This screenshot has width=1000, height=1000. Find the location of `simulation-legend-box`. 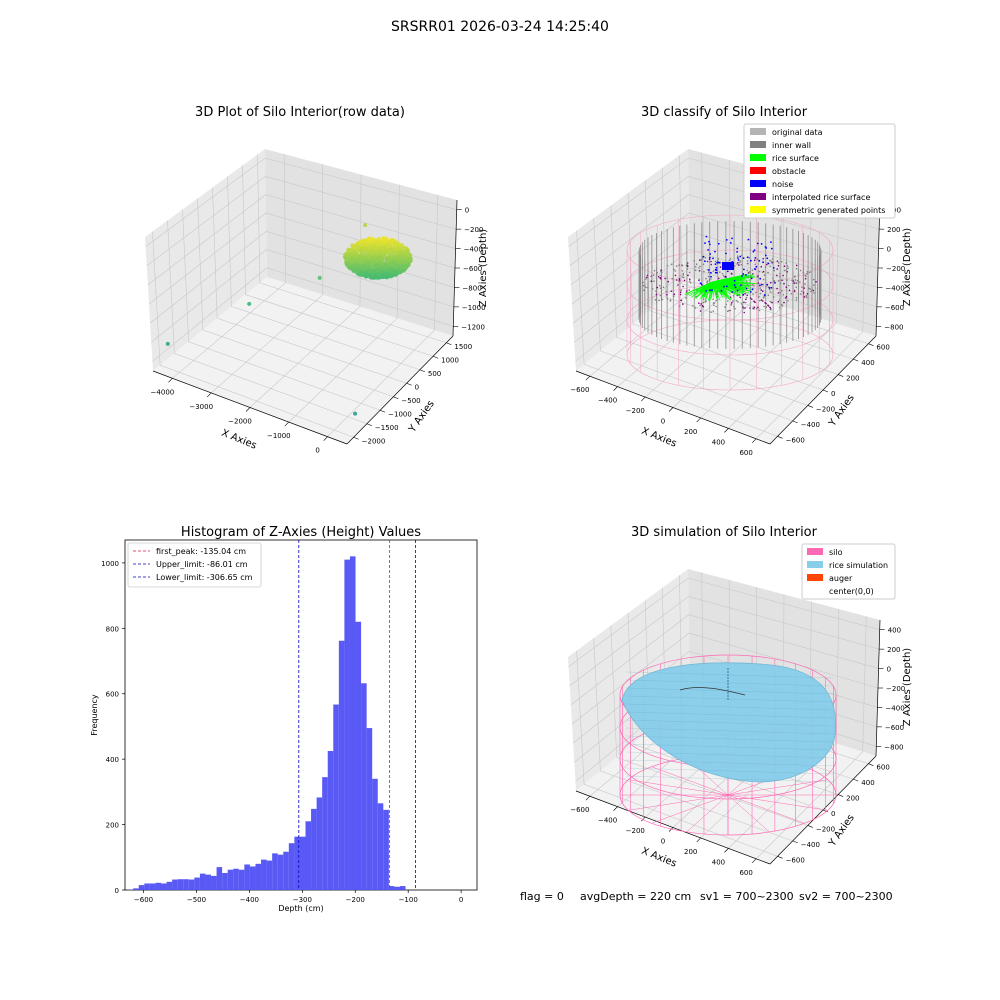

simulation-legend-box is located at coordinates (848, 571).